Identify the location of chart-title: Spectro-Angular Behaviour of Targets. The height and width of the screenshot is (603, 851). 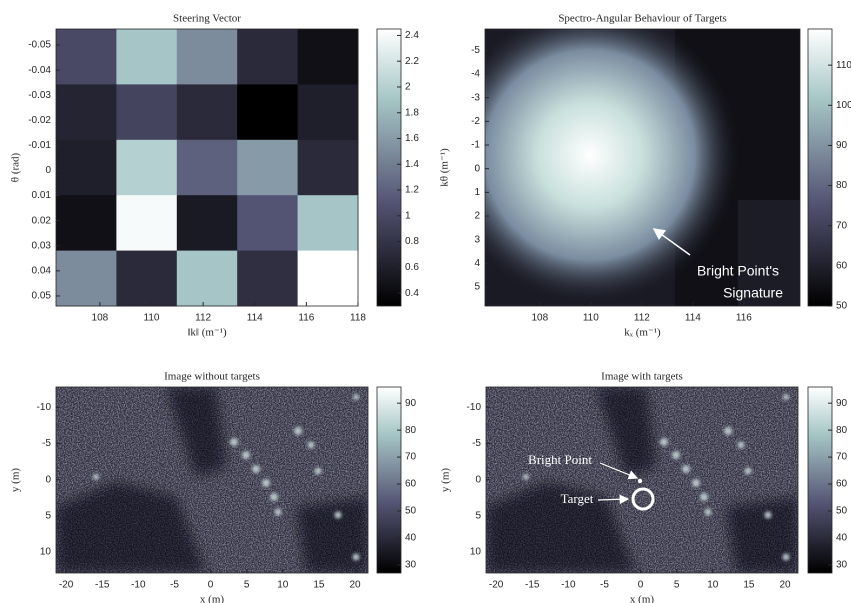
(642, 19).